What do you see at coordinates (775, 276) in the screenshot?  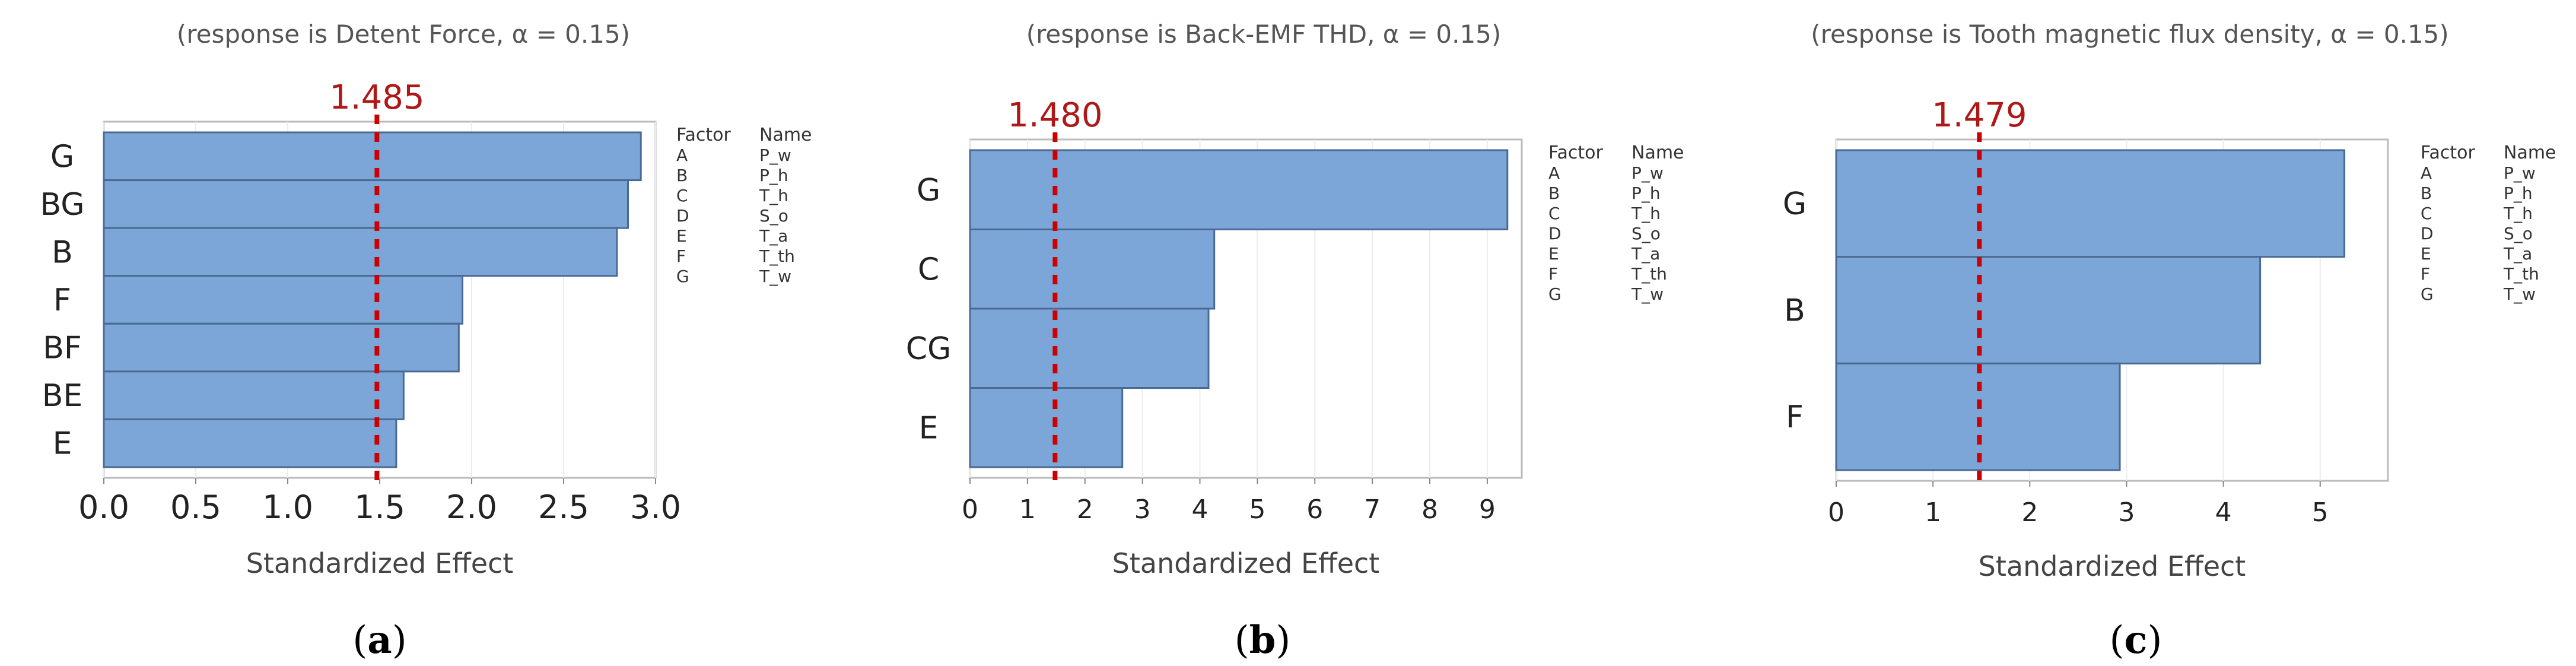 I see `legend-name-a-g: T_w` at bounding box center [775, 276].